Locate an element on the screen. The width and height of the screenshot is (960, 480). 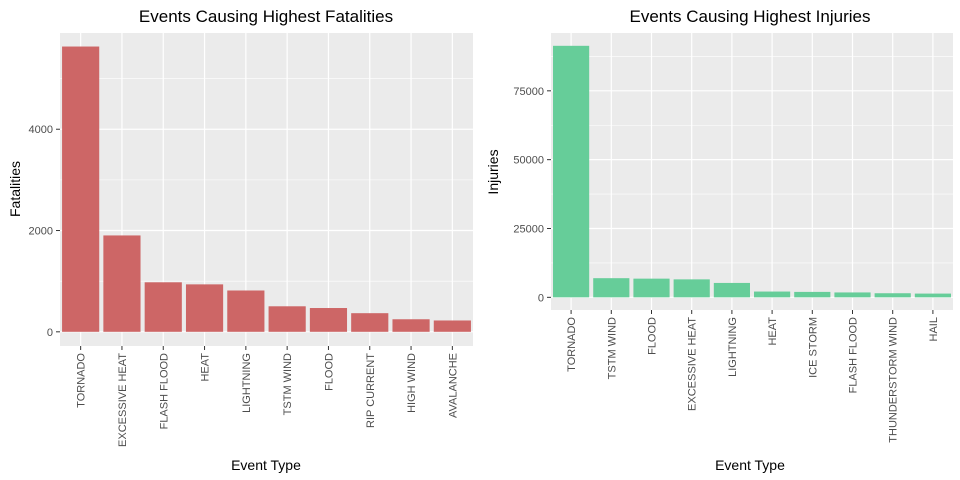
fatalities-bar-tstm-wind is located at coordinates (287, 319).